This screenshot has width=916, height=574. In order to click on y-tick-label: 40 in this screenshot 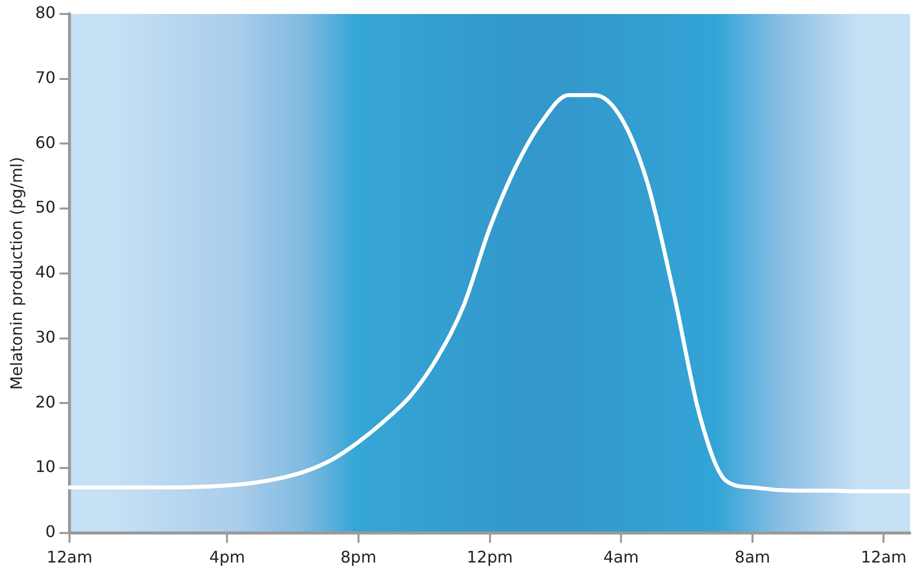, I will do `click(45, 272)`.